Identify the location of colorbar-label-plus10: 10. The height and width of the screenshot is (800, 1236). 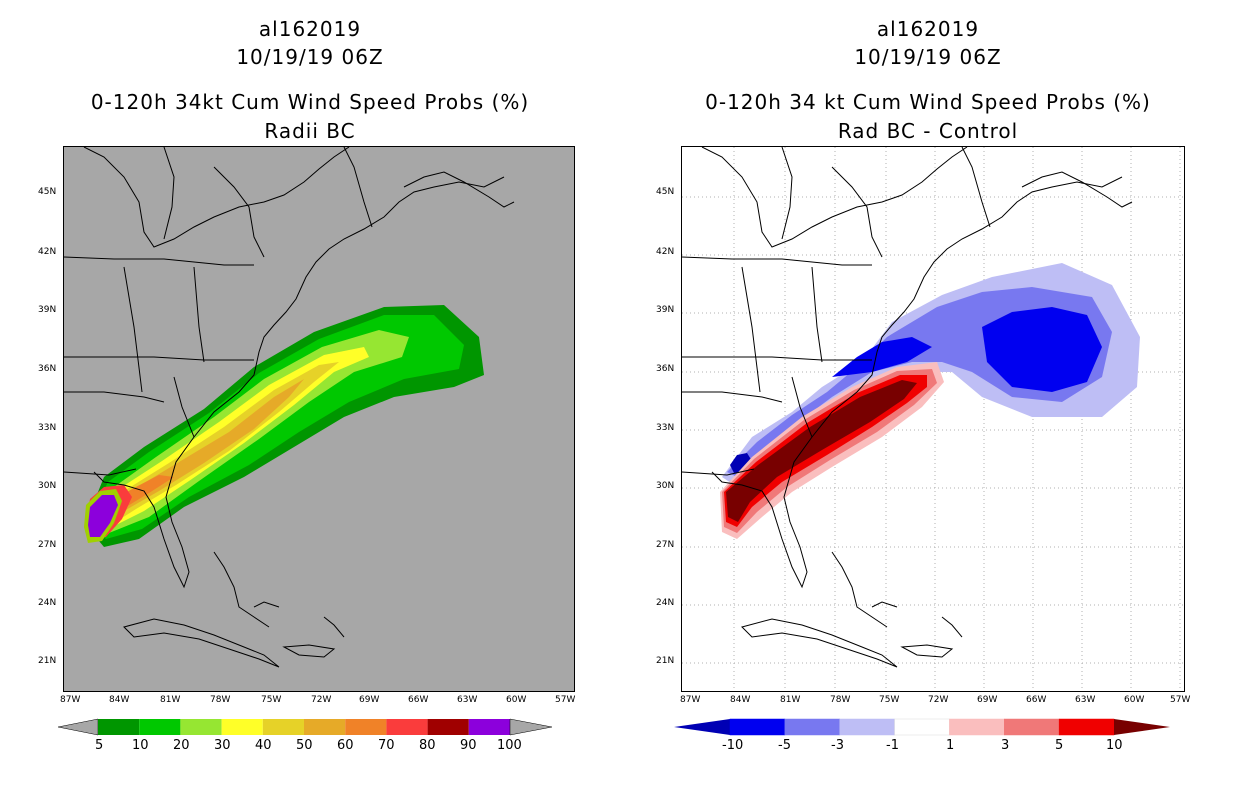
(1114, 745).